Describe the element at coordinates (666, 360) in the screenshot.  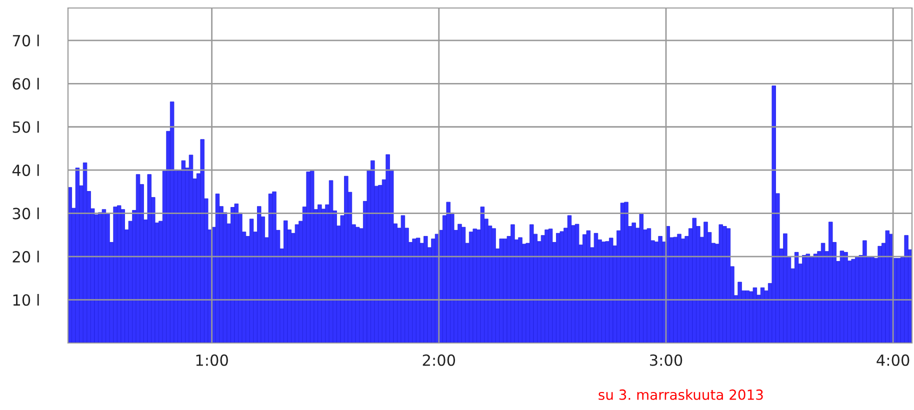
I see `x-tick-label: 3:00` at that location.